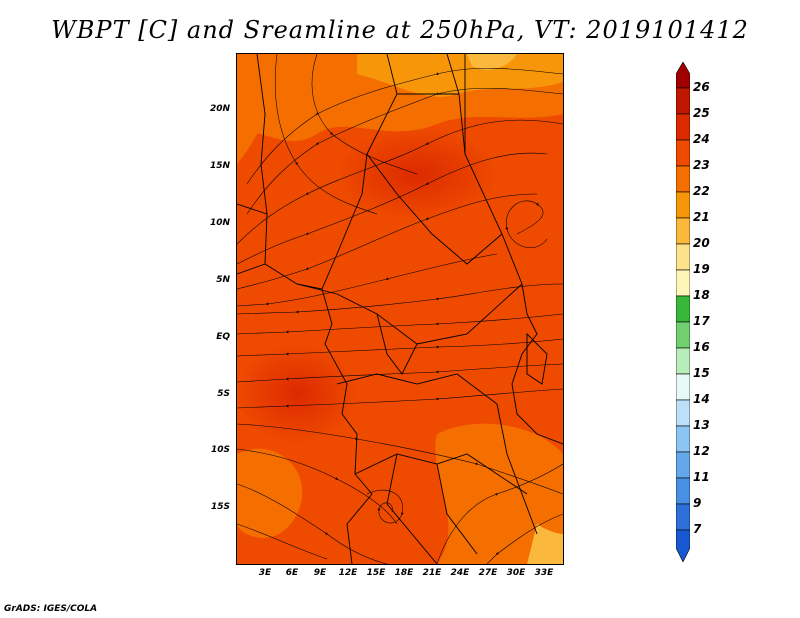 The width and height of the screenshot is (800, 618). I want to click on wbpt-warm-patch-south, so click(297, 394).